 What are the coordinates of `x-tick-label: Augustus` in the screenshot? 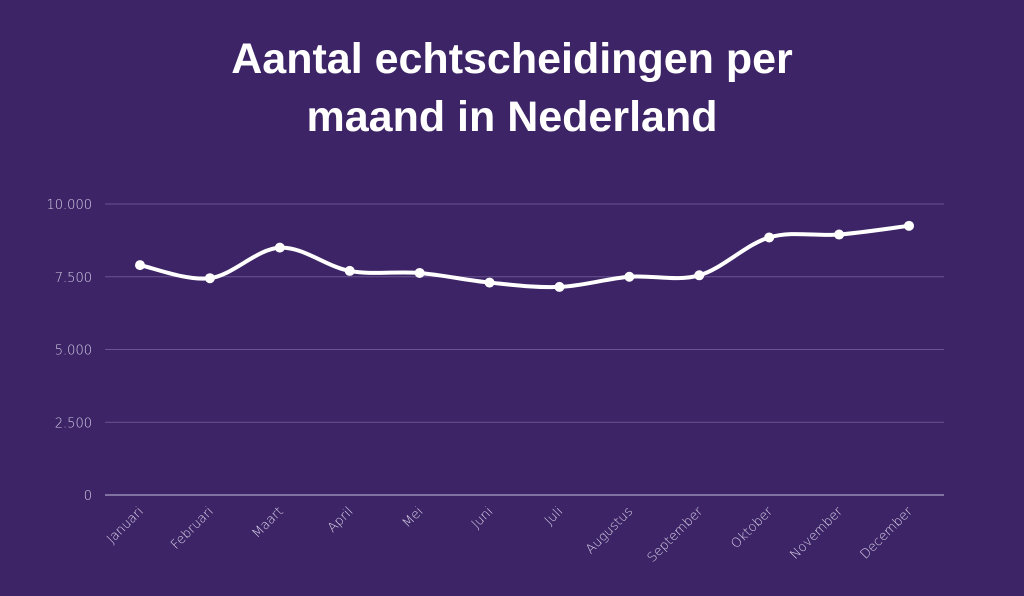 It's located at (609, 530).